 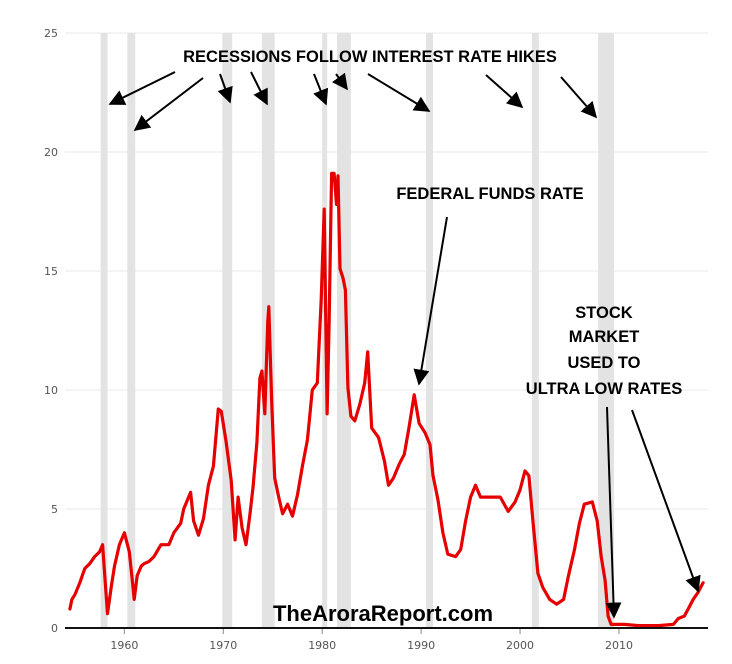 I want to click on arrow-recession-2001, so click(x=504, y=91).